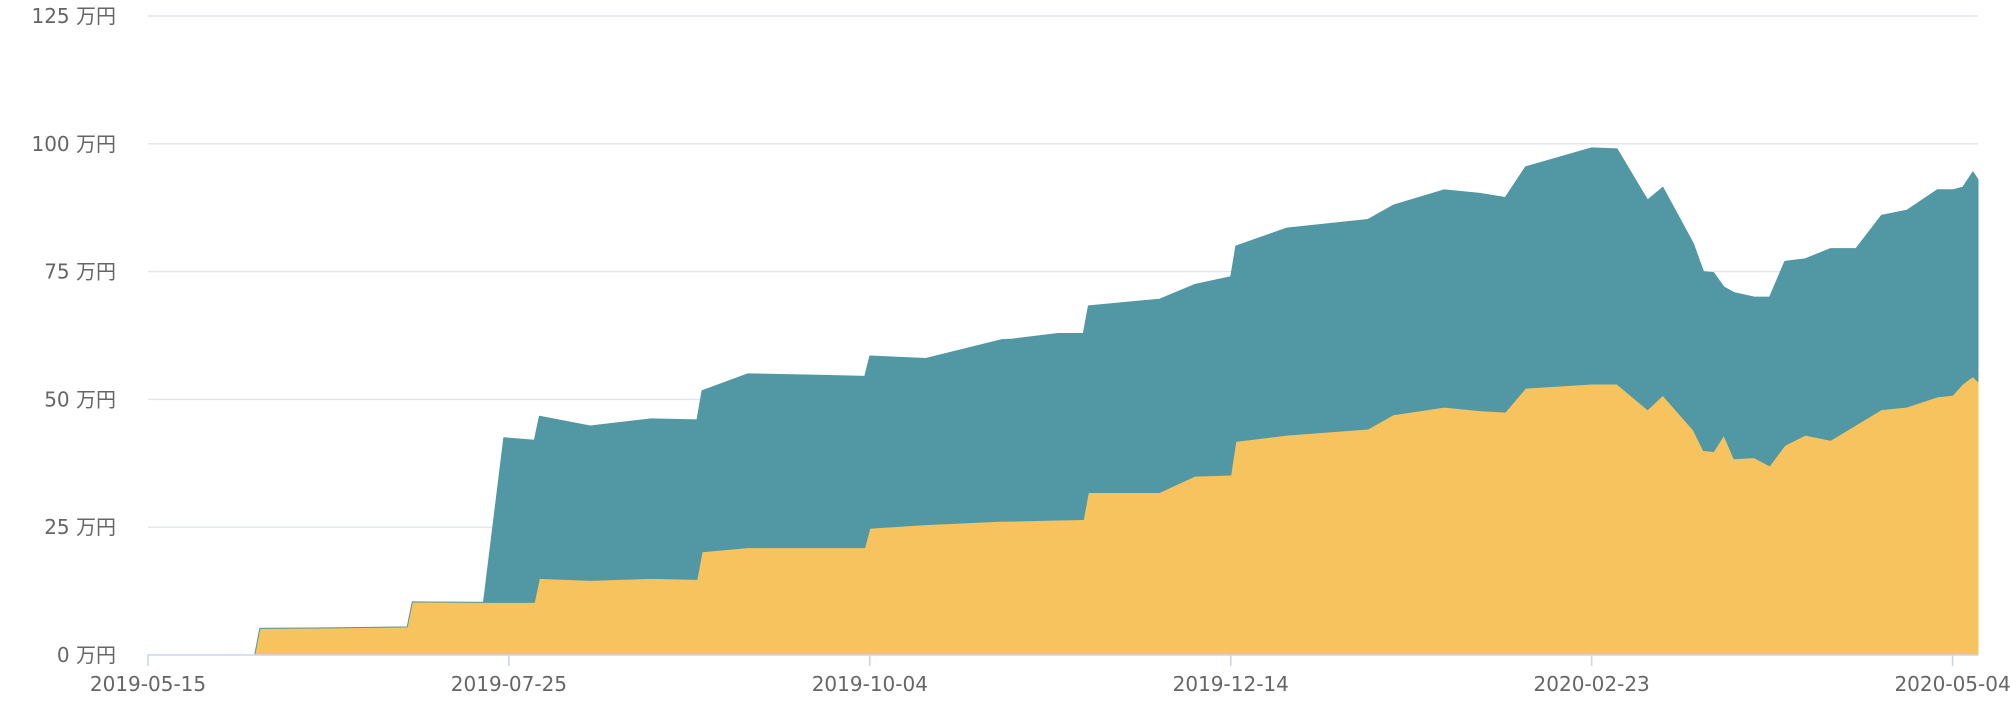 The height and width of the screenshot is (716, 2010). Describe the element at coordinates (148, 684) in the screenshot. I see `x-tick-label: 2019-05-15` at that location.